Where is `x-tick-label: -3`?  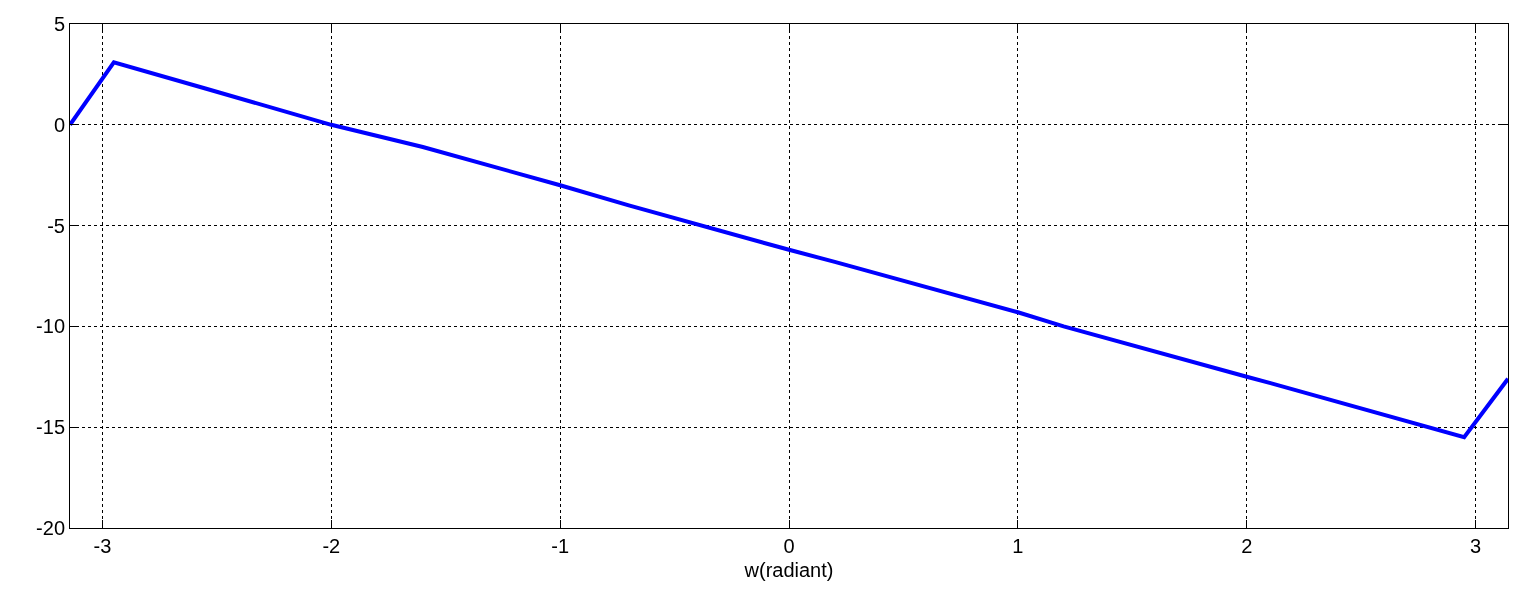
x-tick-label: -3 is located at coordinates (102, 546).